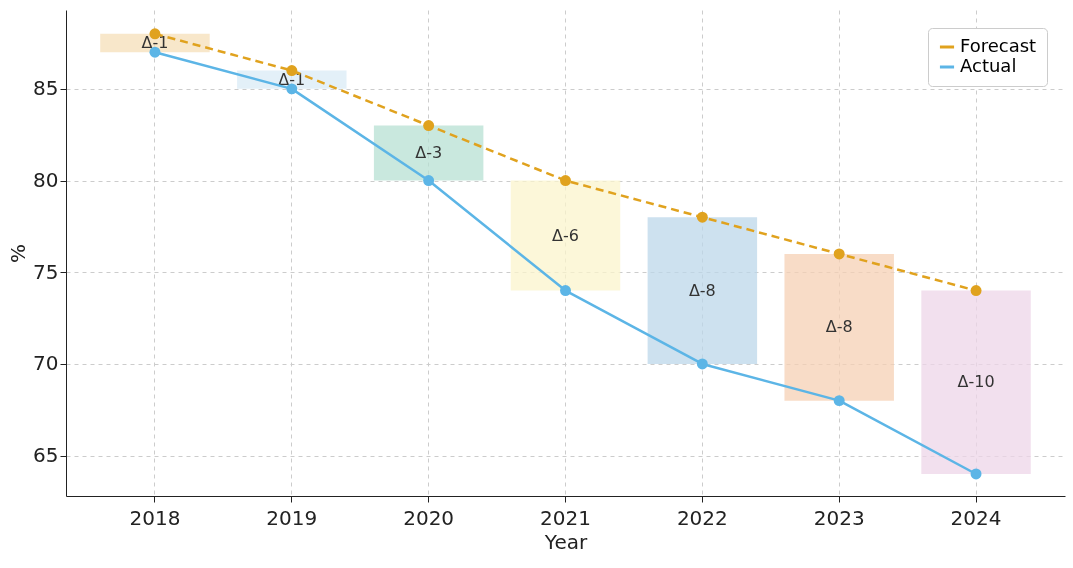 This screenshot has height=568, width=1073. Describe the element at coordinates (988, 65) in the screenshot. I see `legend-label: Actual` at that location.